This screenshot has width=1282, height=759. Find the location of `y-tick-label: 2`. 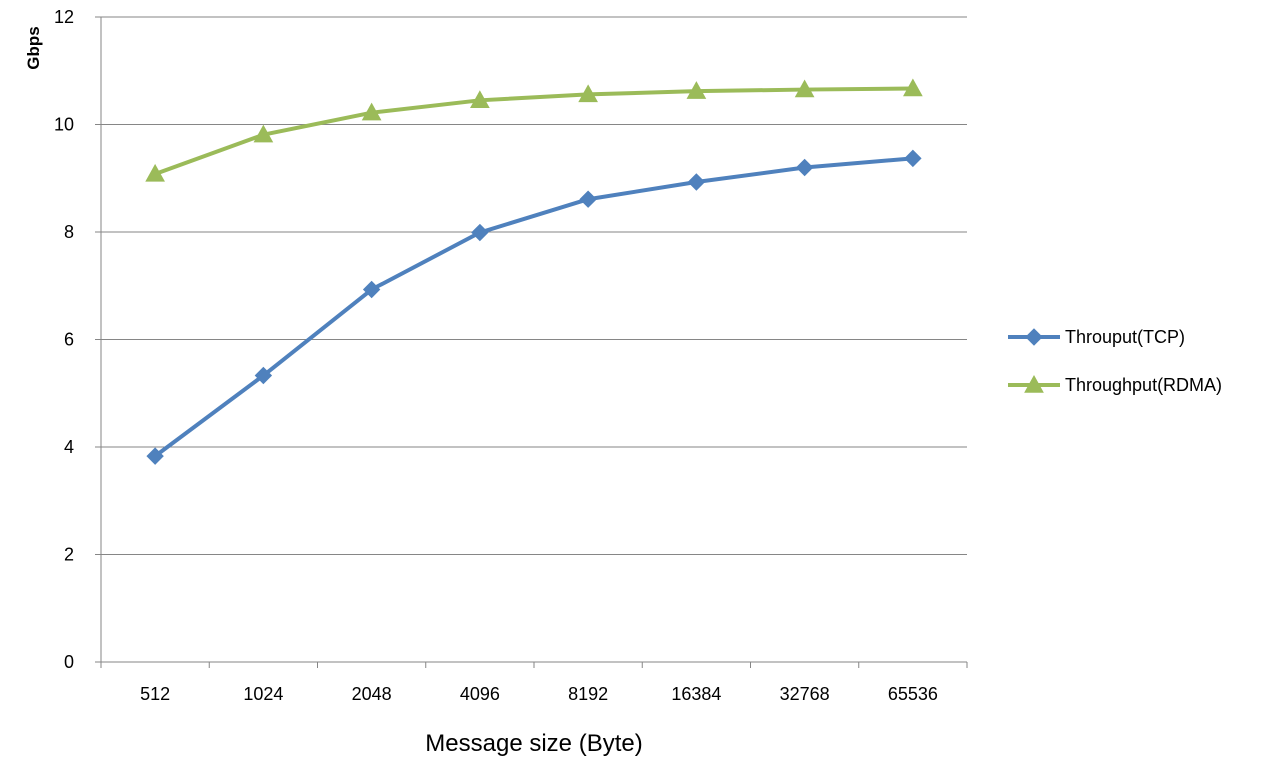

y-tick-label: 2 is located at coordinates (69, 555).